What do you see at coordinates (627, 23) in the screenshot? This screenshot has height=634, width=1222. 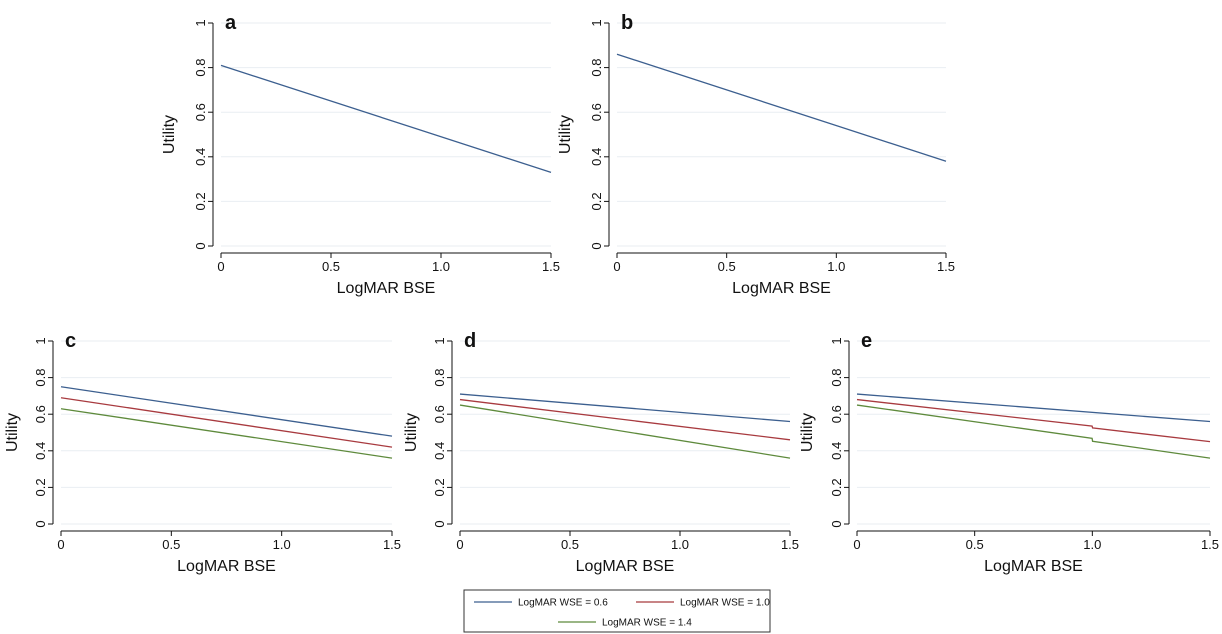 I see `panel-label: b` at bounding box center [627, 23].